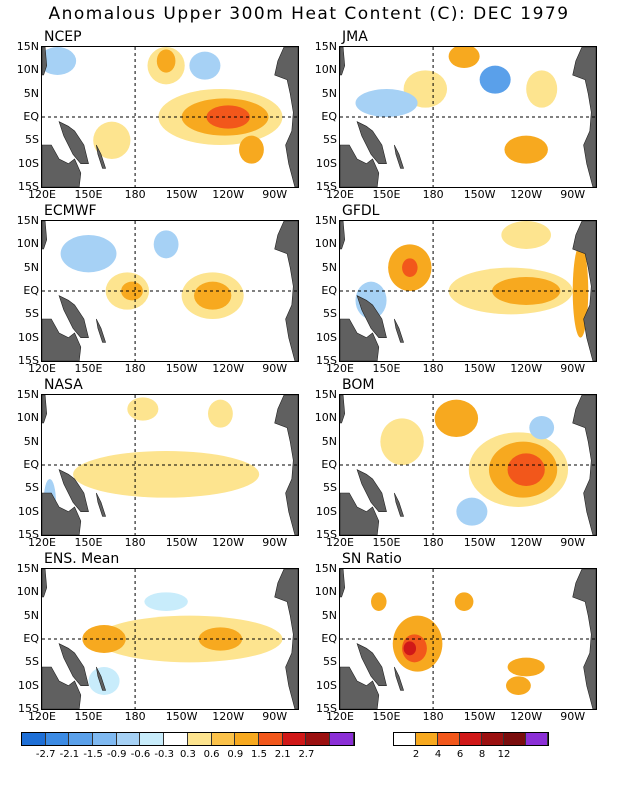 The height and width of the screenshot is (800, 618). Describe the element at coordinates (468, 291) in the screenshot. I see `map-panel-gfdl` at that location.